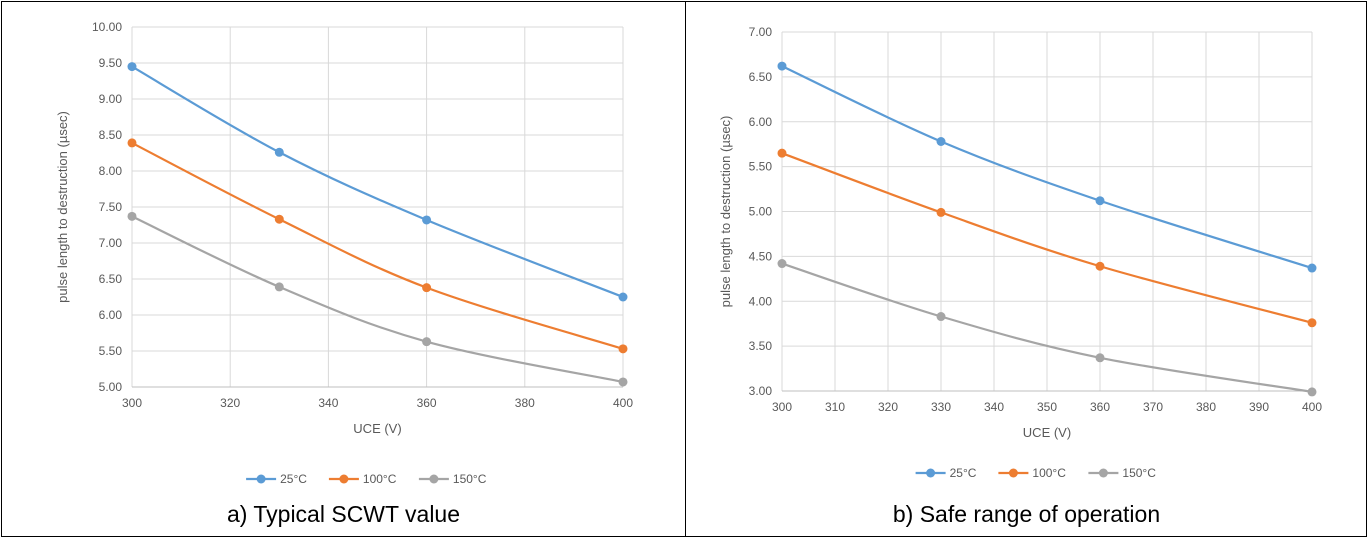 The height and width of the screenshot is (539, 1370). Describe the element at coordinates (685, 269) in the screenshot. I see `panel-divider` at that location.